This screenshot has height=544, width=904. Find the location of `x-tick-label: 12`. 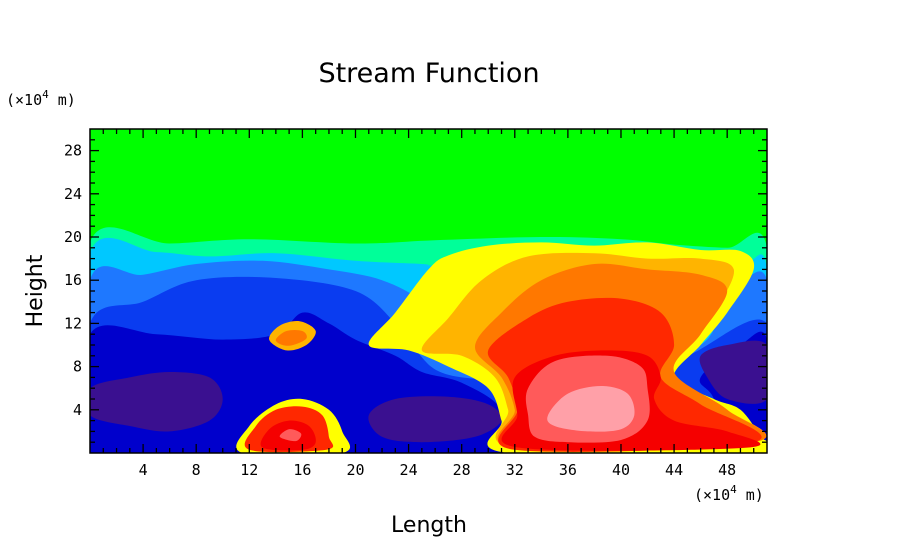

x-tick-label: 12 is located at coordinates (249, 470).